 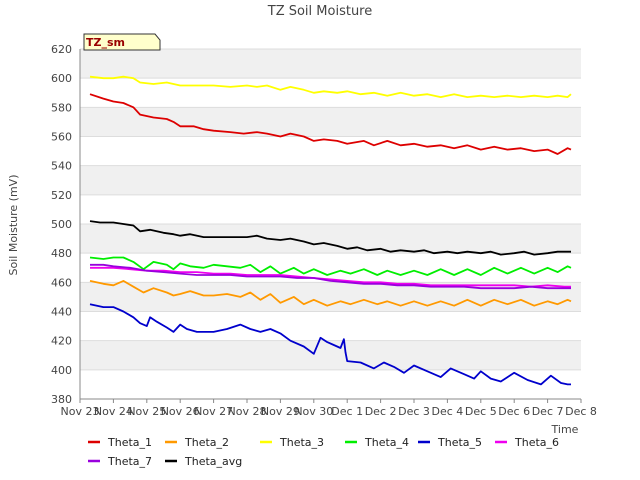 I want to click on y-axis-ticks: 380 400 420 440 460 480 500 520 540 560 580 600 620, so click(x=61, y=224).